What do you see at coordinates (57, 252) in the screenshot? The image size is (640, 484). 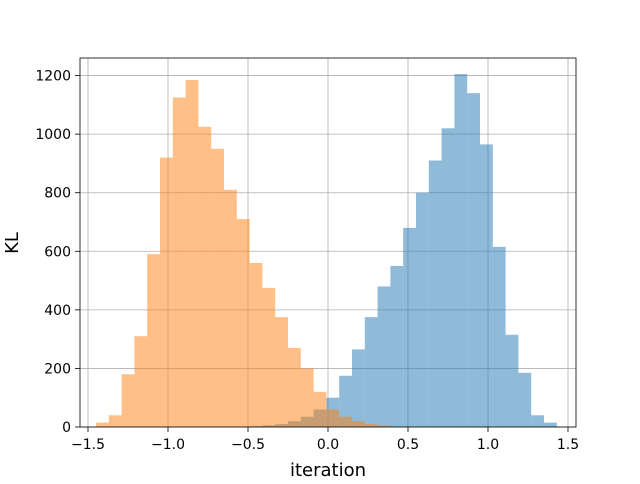 I see `y-tick-label: 600` at bounding box center [57, 252].